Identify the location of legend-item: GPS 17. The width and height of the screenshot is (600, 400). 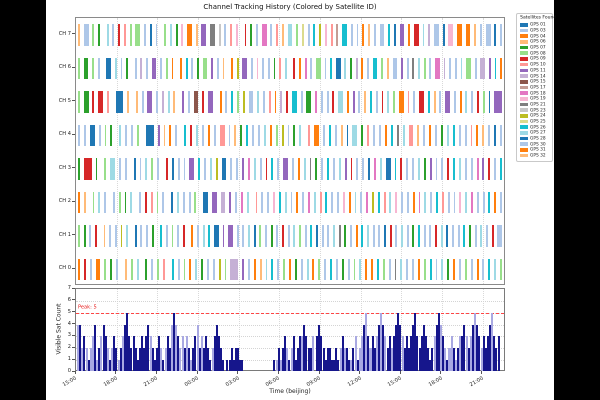
(534, 88).